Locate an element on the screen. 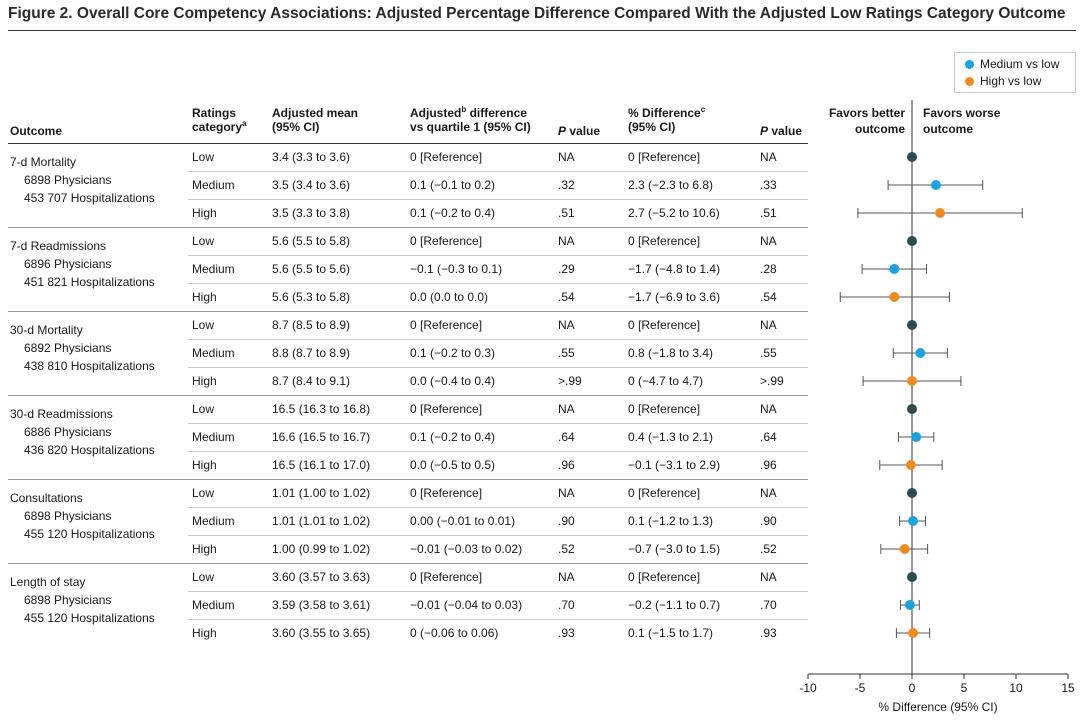 The height and width of the screenshot is (720, 1083). legend-item-medium: Medium vs low is located at coordinates (1012, 64).